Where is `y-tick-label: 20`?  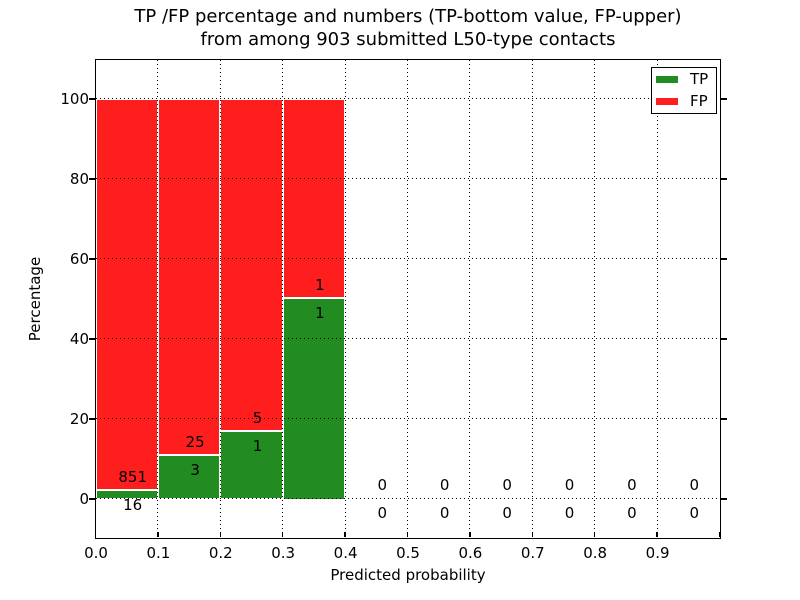 y-tick-label: 20 is located at coordinates (79, 419).